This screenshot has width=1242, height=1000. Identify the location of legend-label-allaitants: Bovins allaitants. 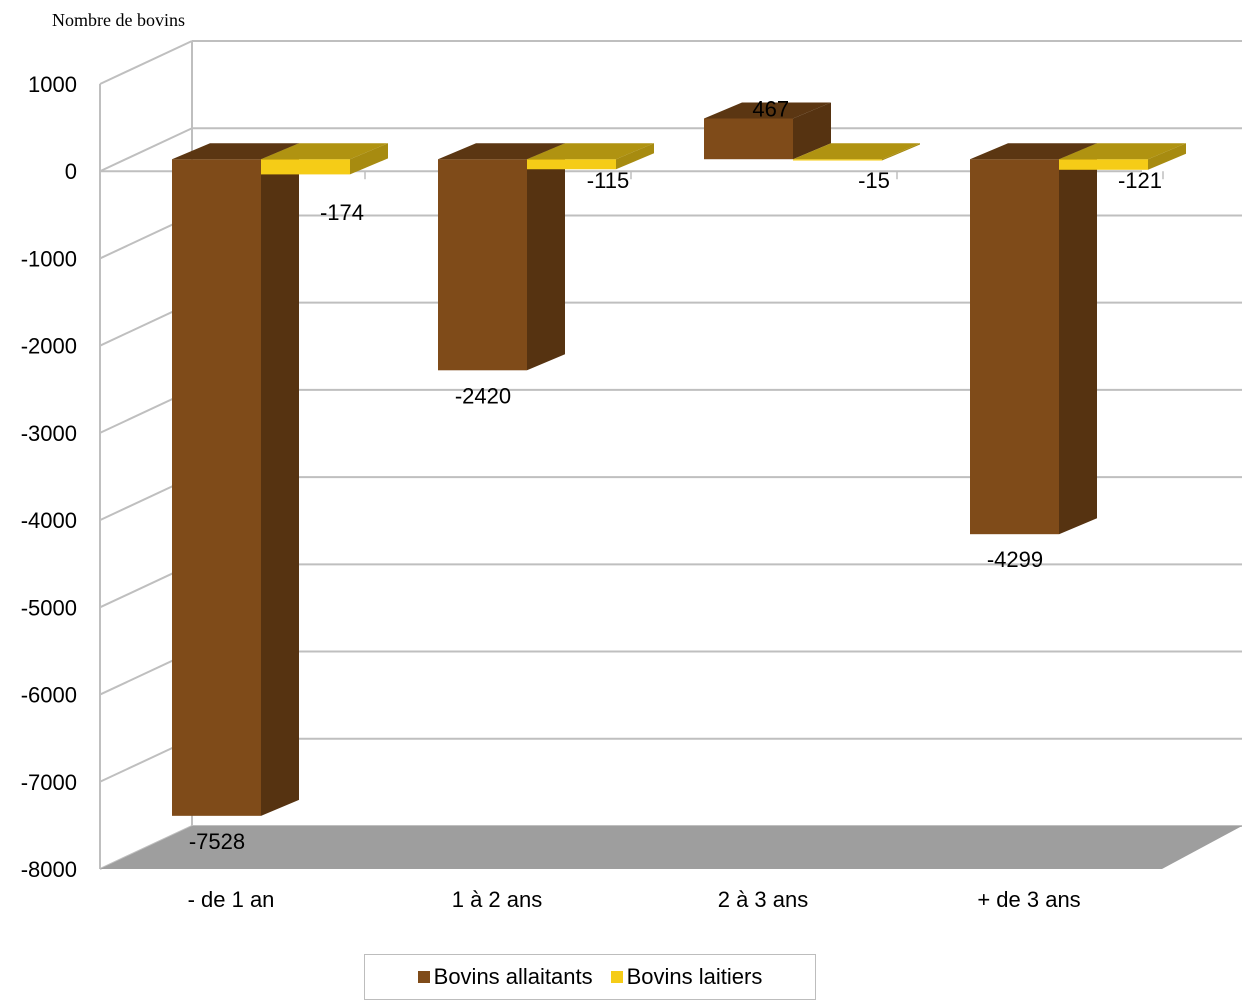
(513, 976).